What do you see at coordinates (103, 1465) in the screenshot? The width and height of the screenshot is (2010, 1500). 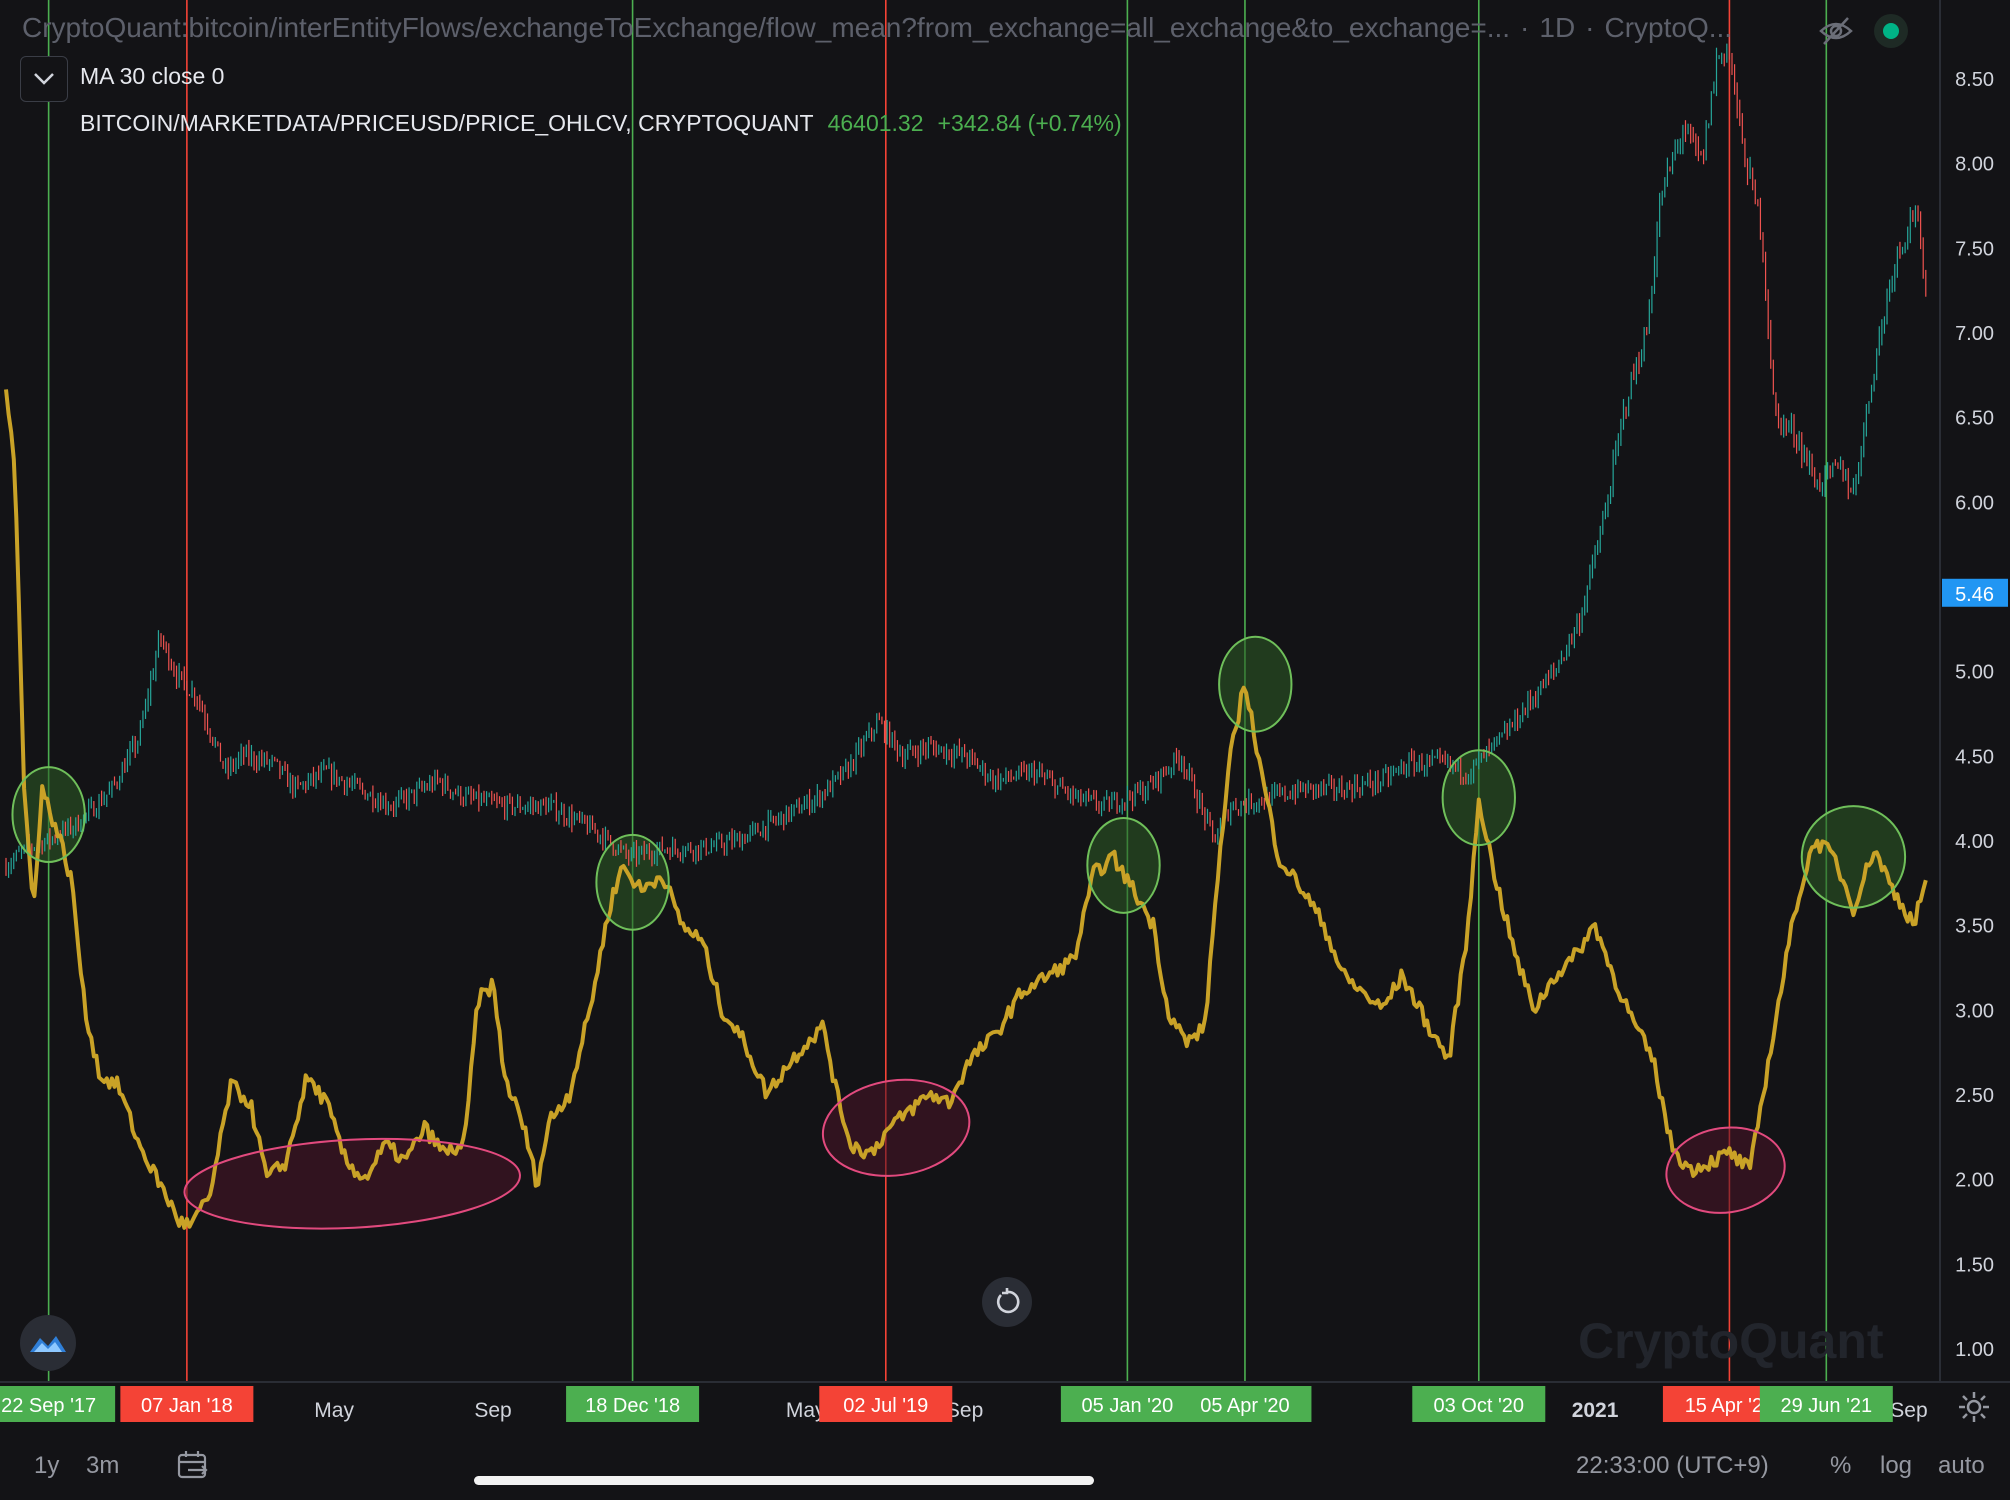 I see `range-3m-button: 3m` at bounding box center [103, 1465].